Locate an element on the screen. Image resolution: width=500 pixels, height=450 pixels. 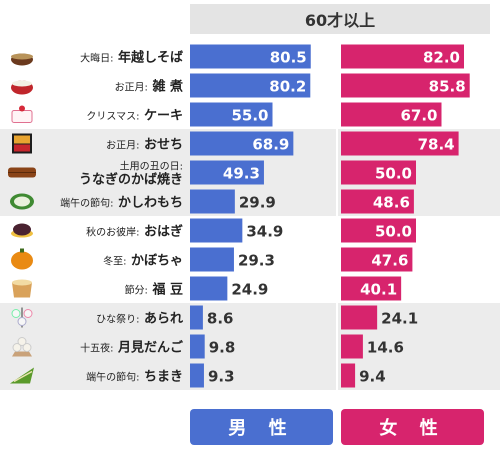
soba-bowl-icon is located at coordinates (22, 59).